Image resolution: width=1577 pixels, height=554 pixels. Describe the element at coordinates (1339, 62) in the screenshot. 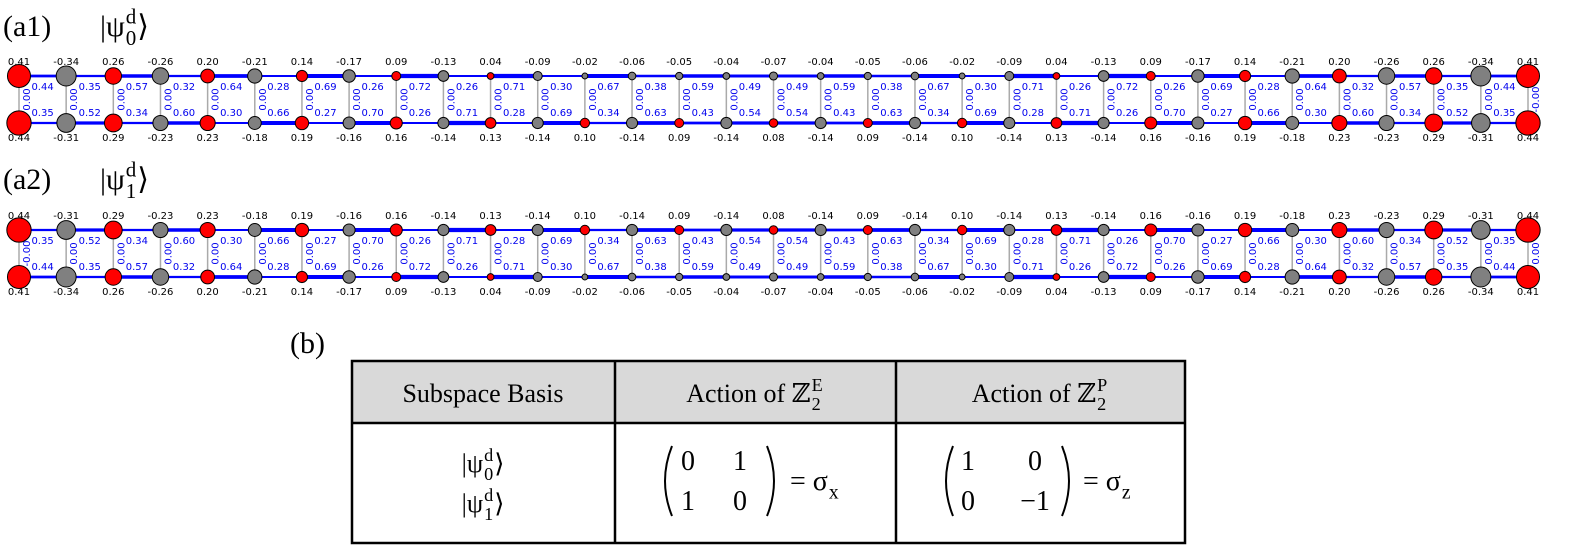

I see `site-label: 0.20` at that location.